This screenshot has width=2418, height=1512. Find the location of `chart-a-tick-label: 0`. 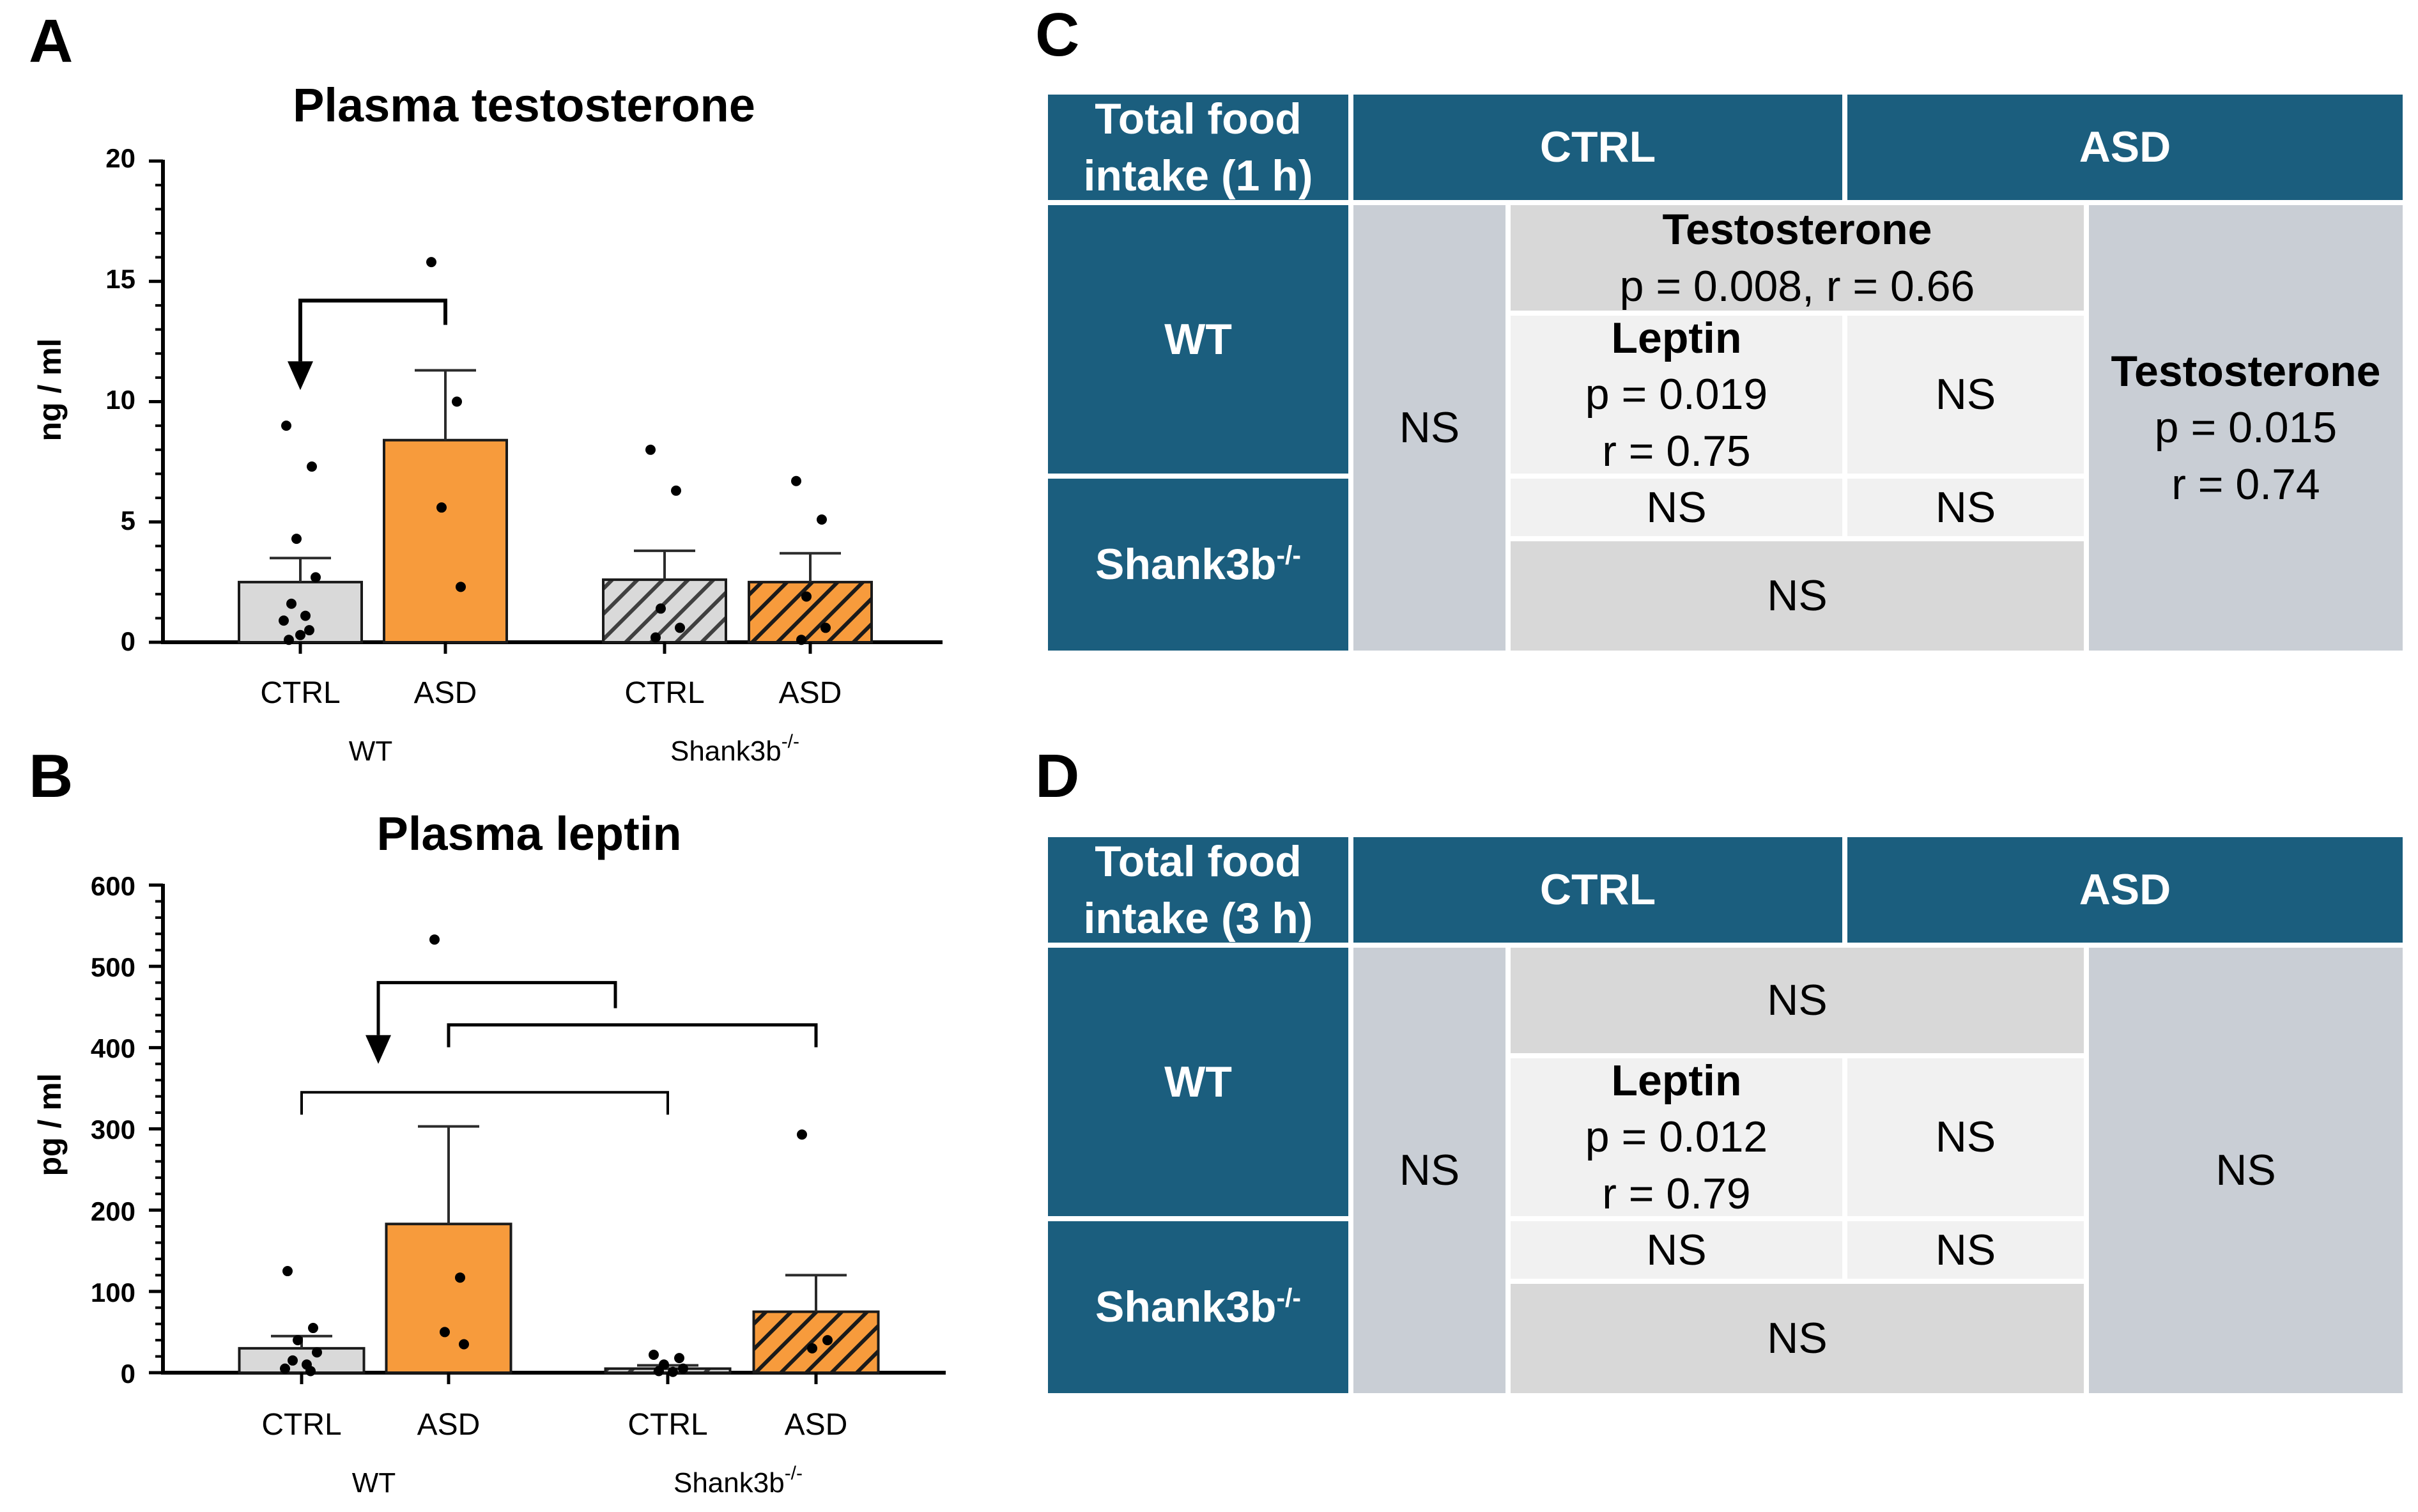

chart-a-tick-label: 0 is located at coordinates (128, 641).